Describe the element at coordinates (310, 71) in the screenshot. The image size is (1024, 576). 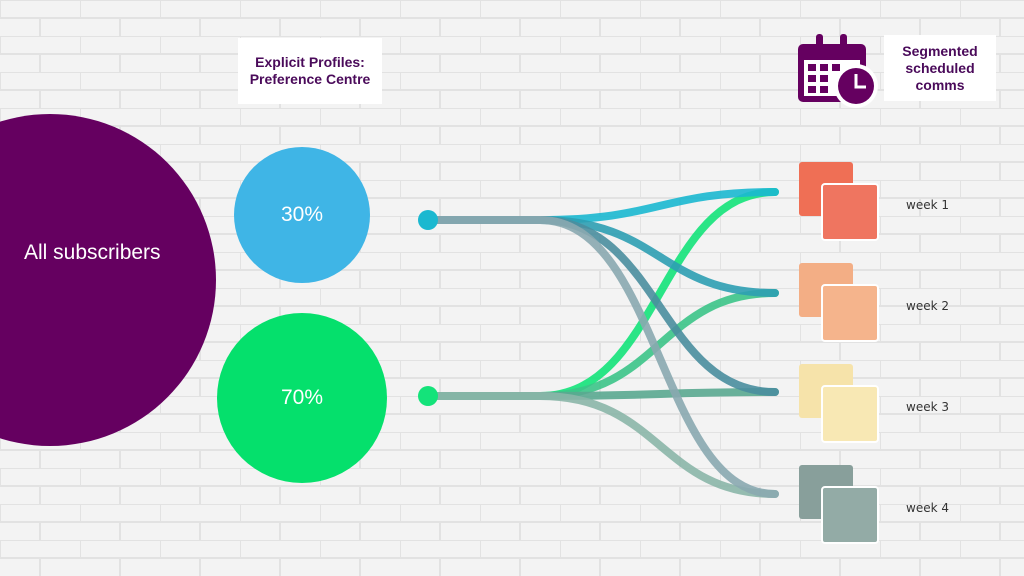
I see `header-title: Explicit Profiles: Preference Centre` at that location.